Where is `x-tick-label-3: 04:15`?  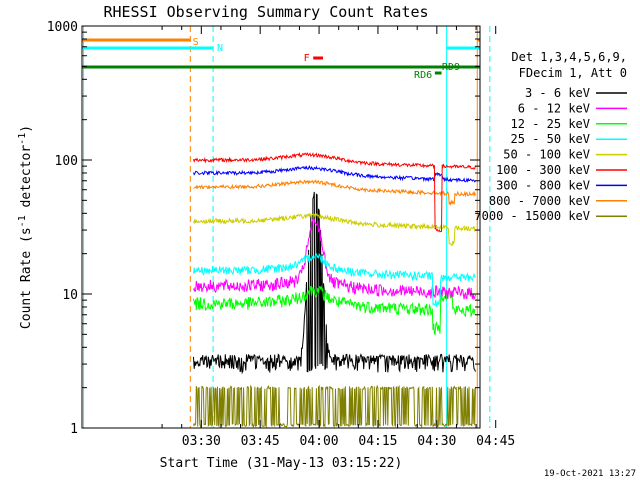 x-tick-label-3: 04:15 is located at coordinates (377, 441).